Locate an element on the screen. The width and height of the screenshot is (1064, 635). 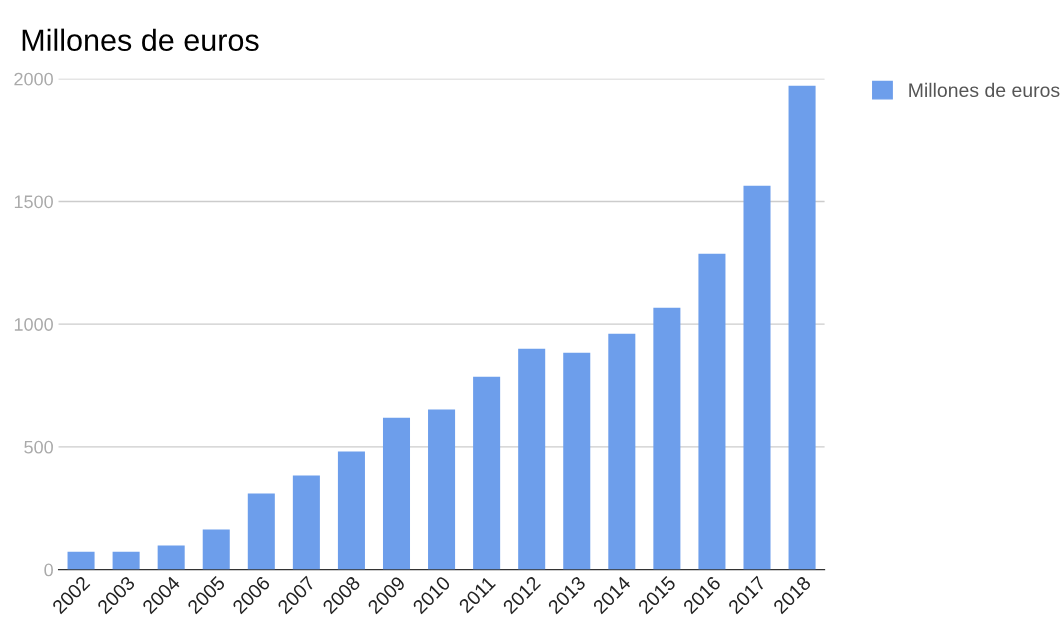
legend-label: Millones de euros is located at coordinates (984, 90).